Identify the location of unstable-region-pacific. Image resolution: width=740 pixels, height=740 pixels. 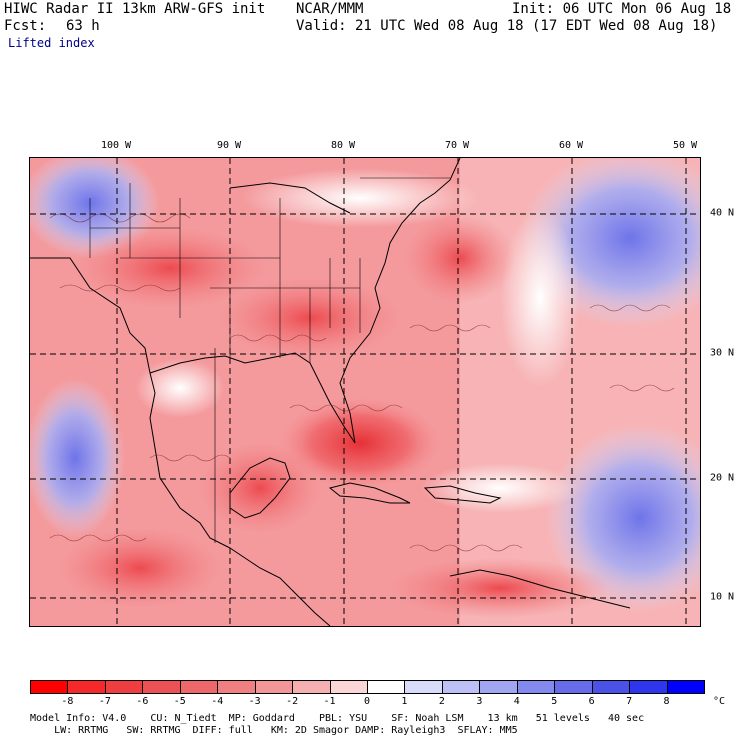
(140, 568).